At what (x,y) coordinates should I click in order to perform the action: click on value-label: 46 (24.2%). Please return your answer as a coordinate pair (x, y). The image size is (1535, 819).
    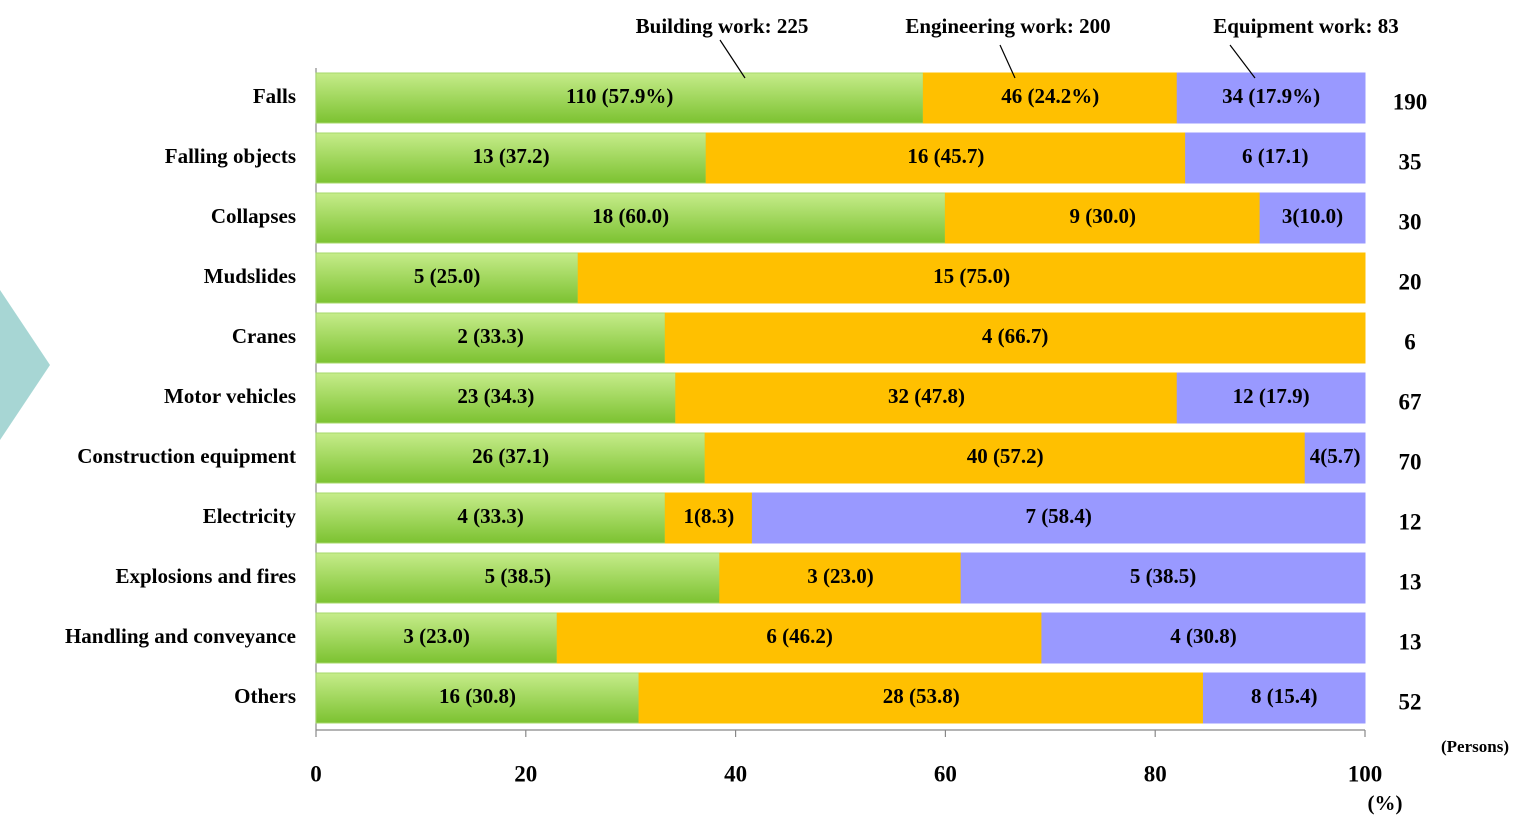
    Looking at the image, I should click on (1050, 96).